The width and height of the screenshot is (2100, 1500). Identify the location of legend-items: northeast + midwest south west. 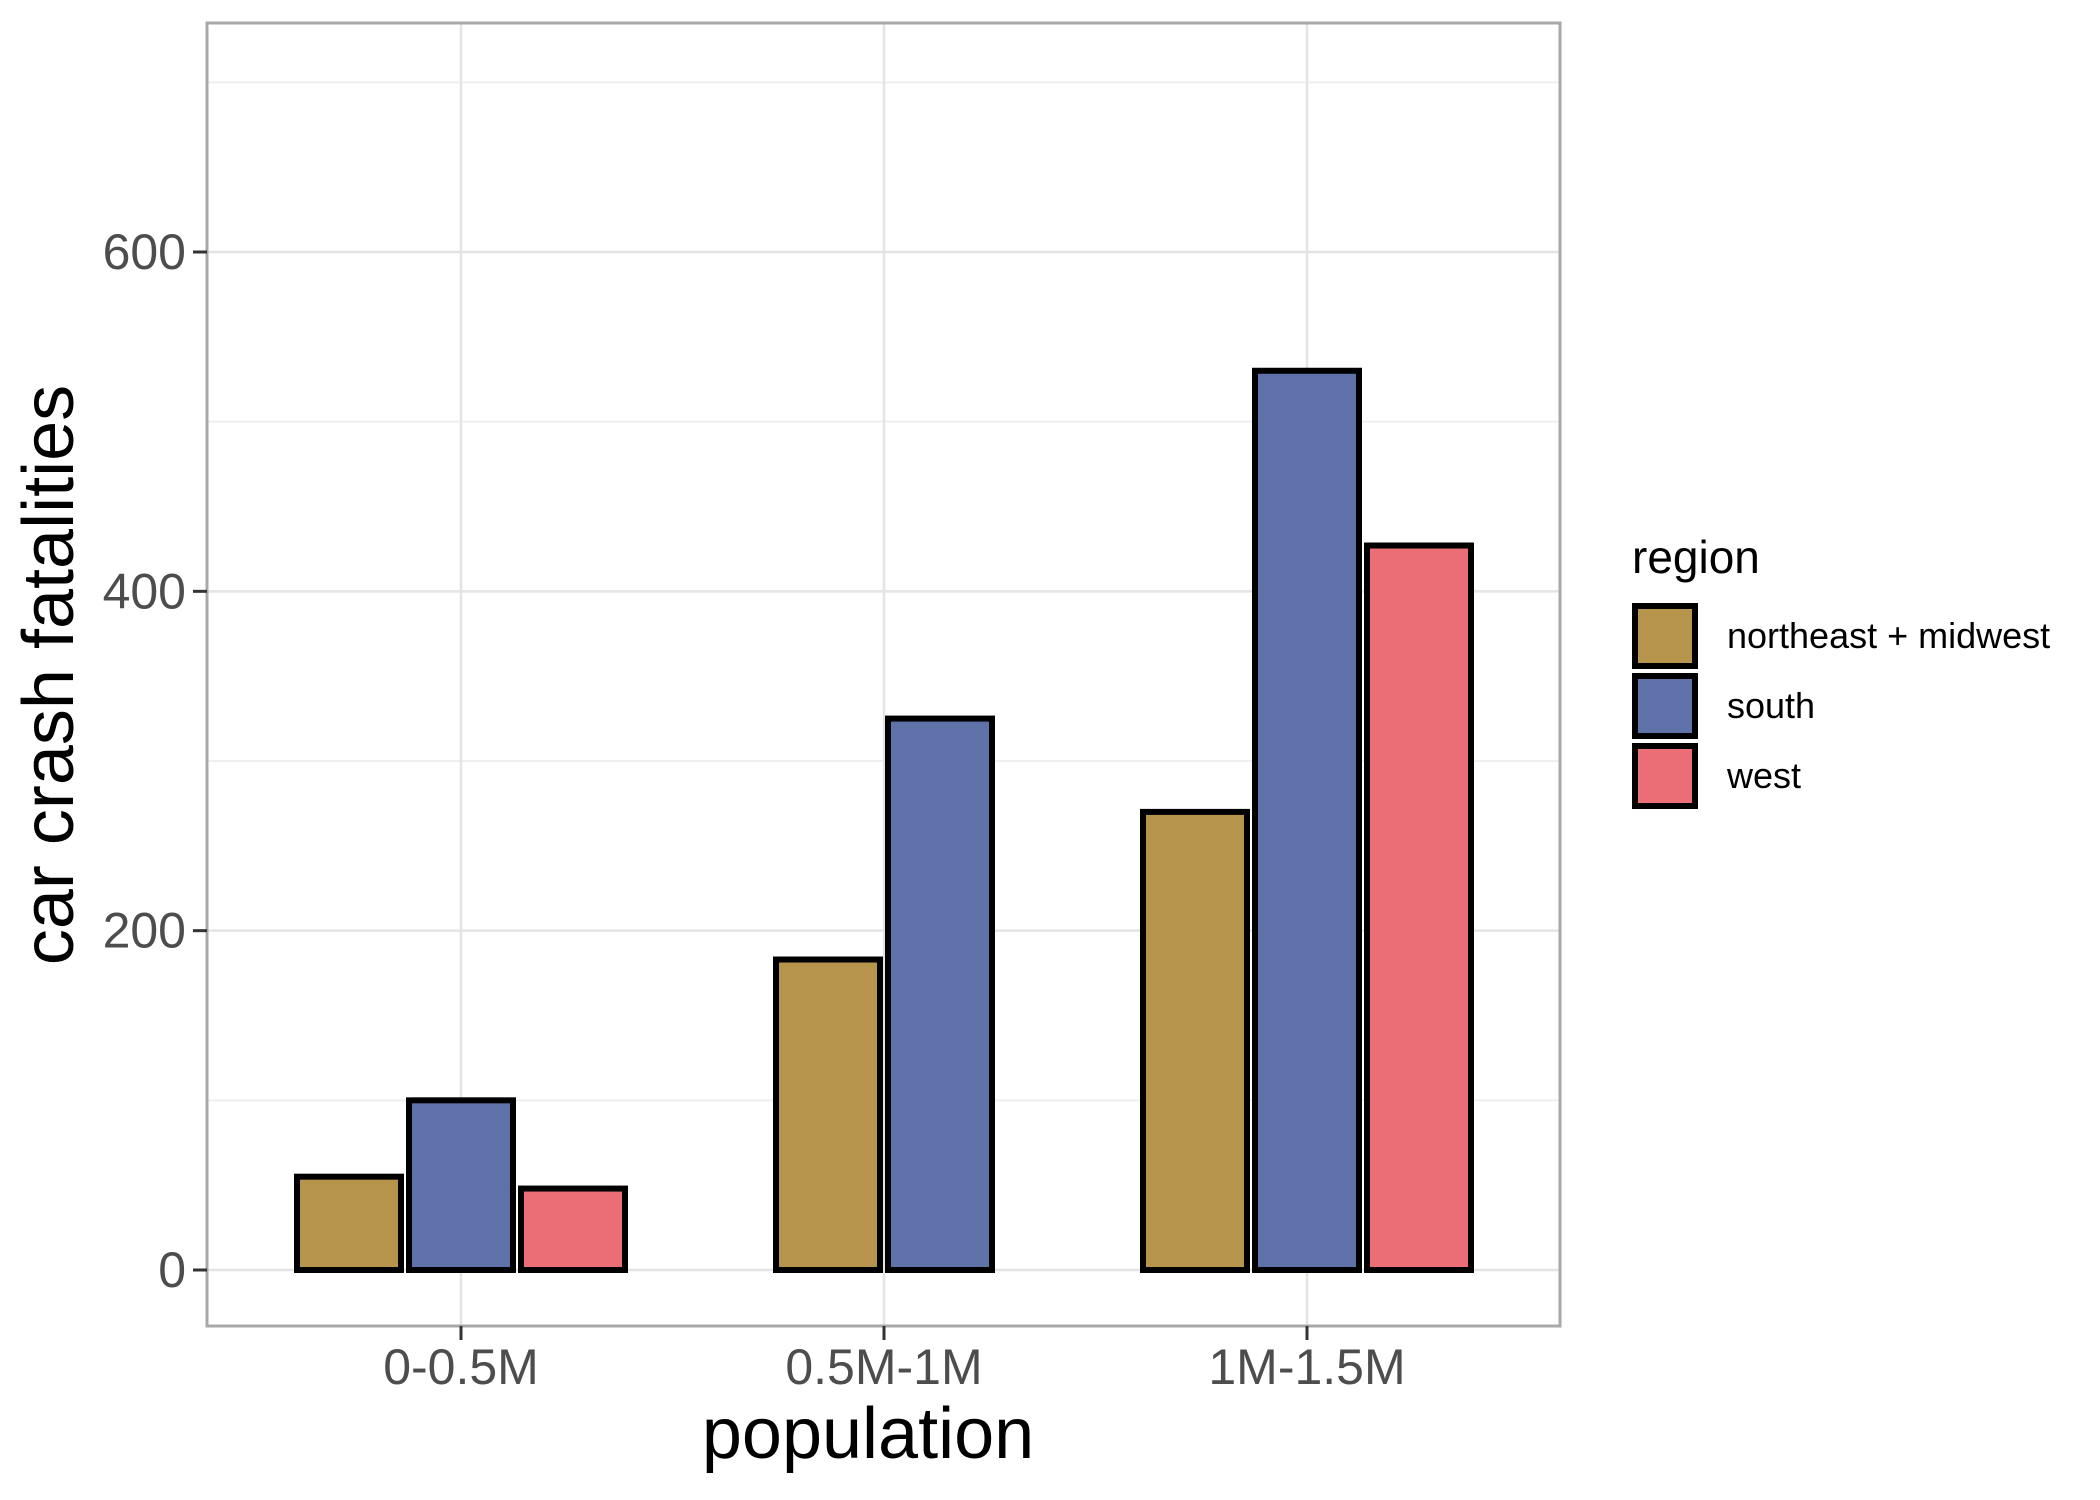
(1841, 706).